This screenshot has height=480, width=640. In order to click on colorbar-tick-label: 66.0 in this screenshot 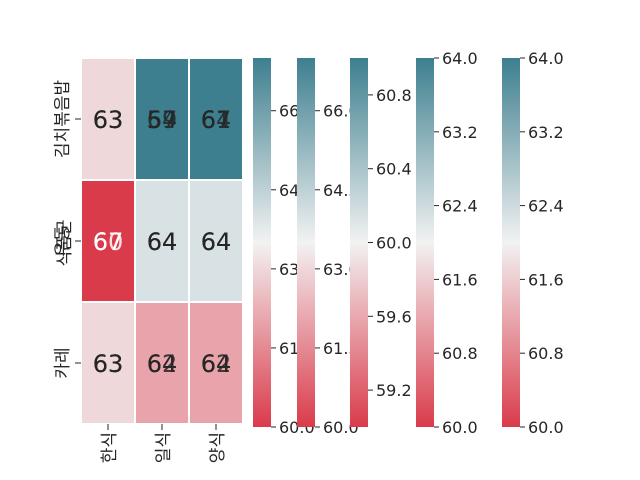, I will do `click(341, 111)`.